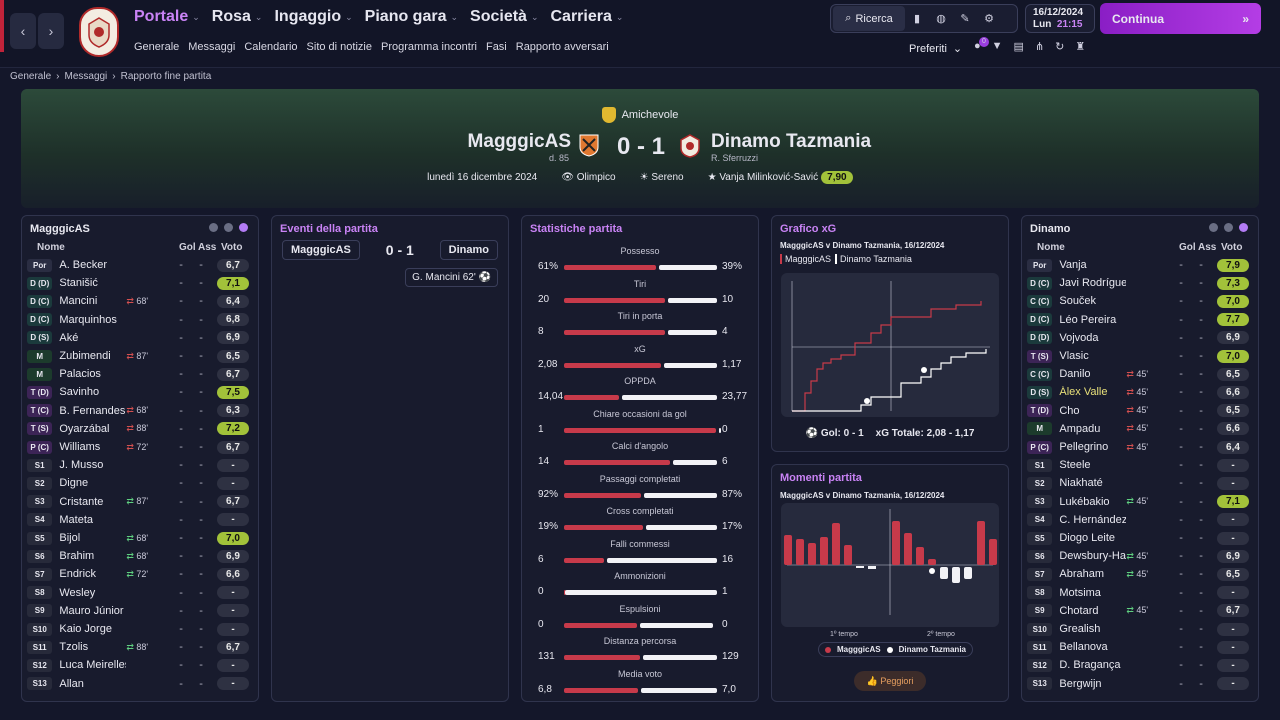 The height and width of the screenshot is (720, 1280). I want to click on player-name: Brahim, so click(77, 556).